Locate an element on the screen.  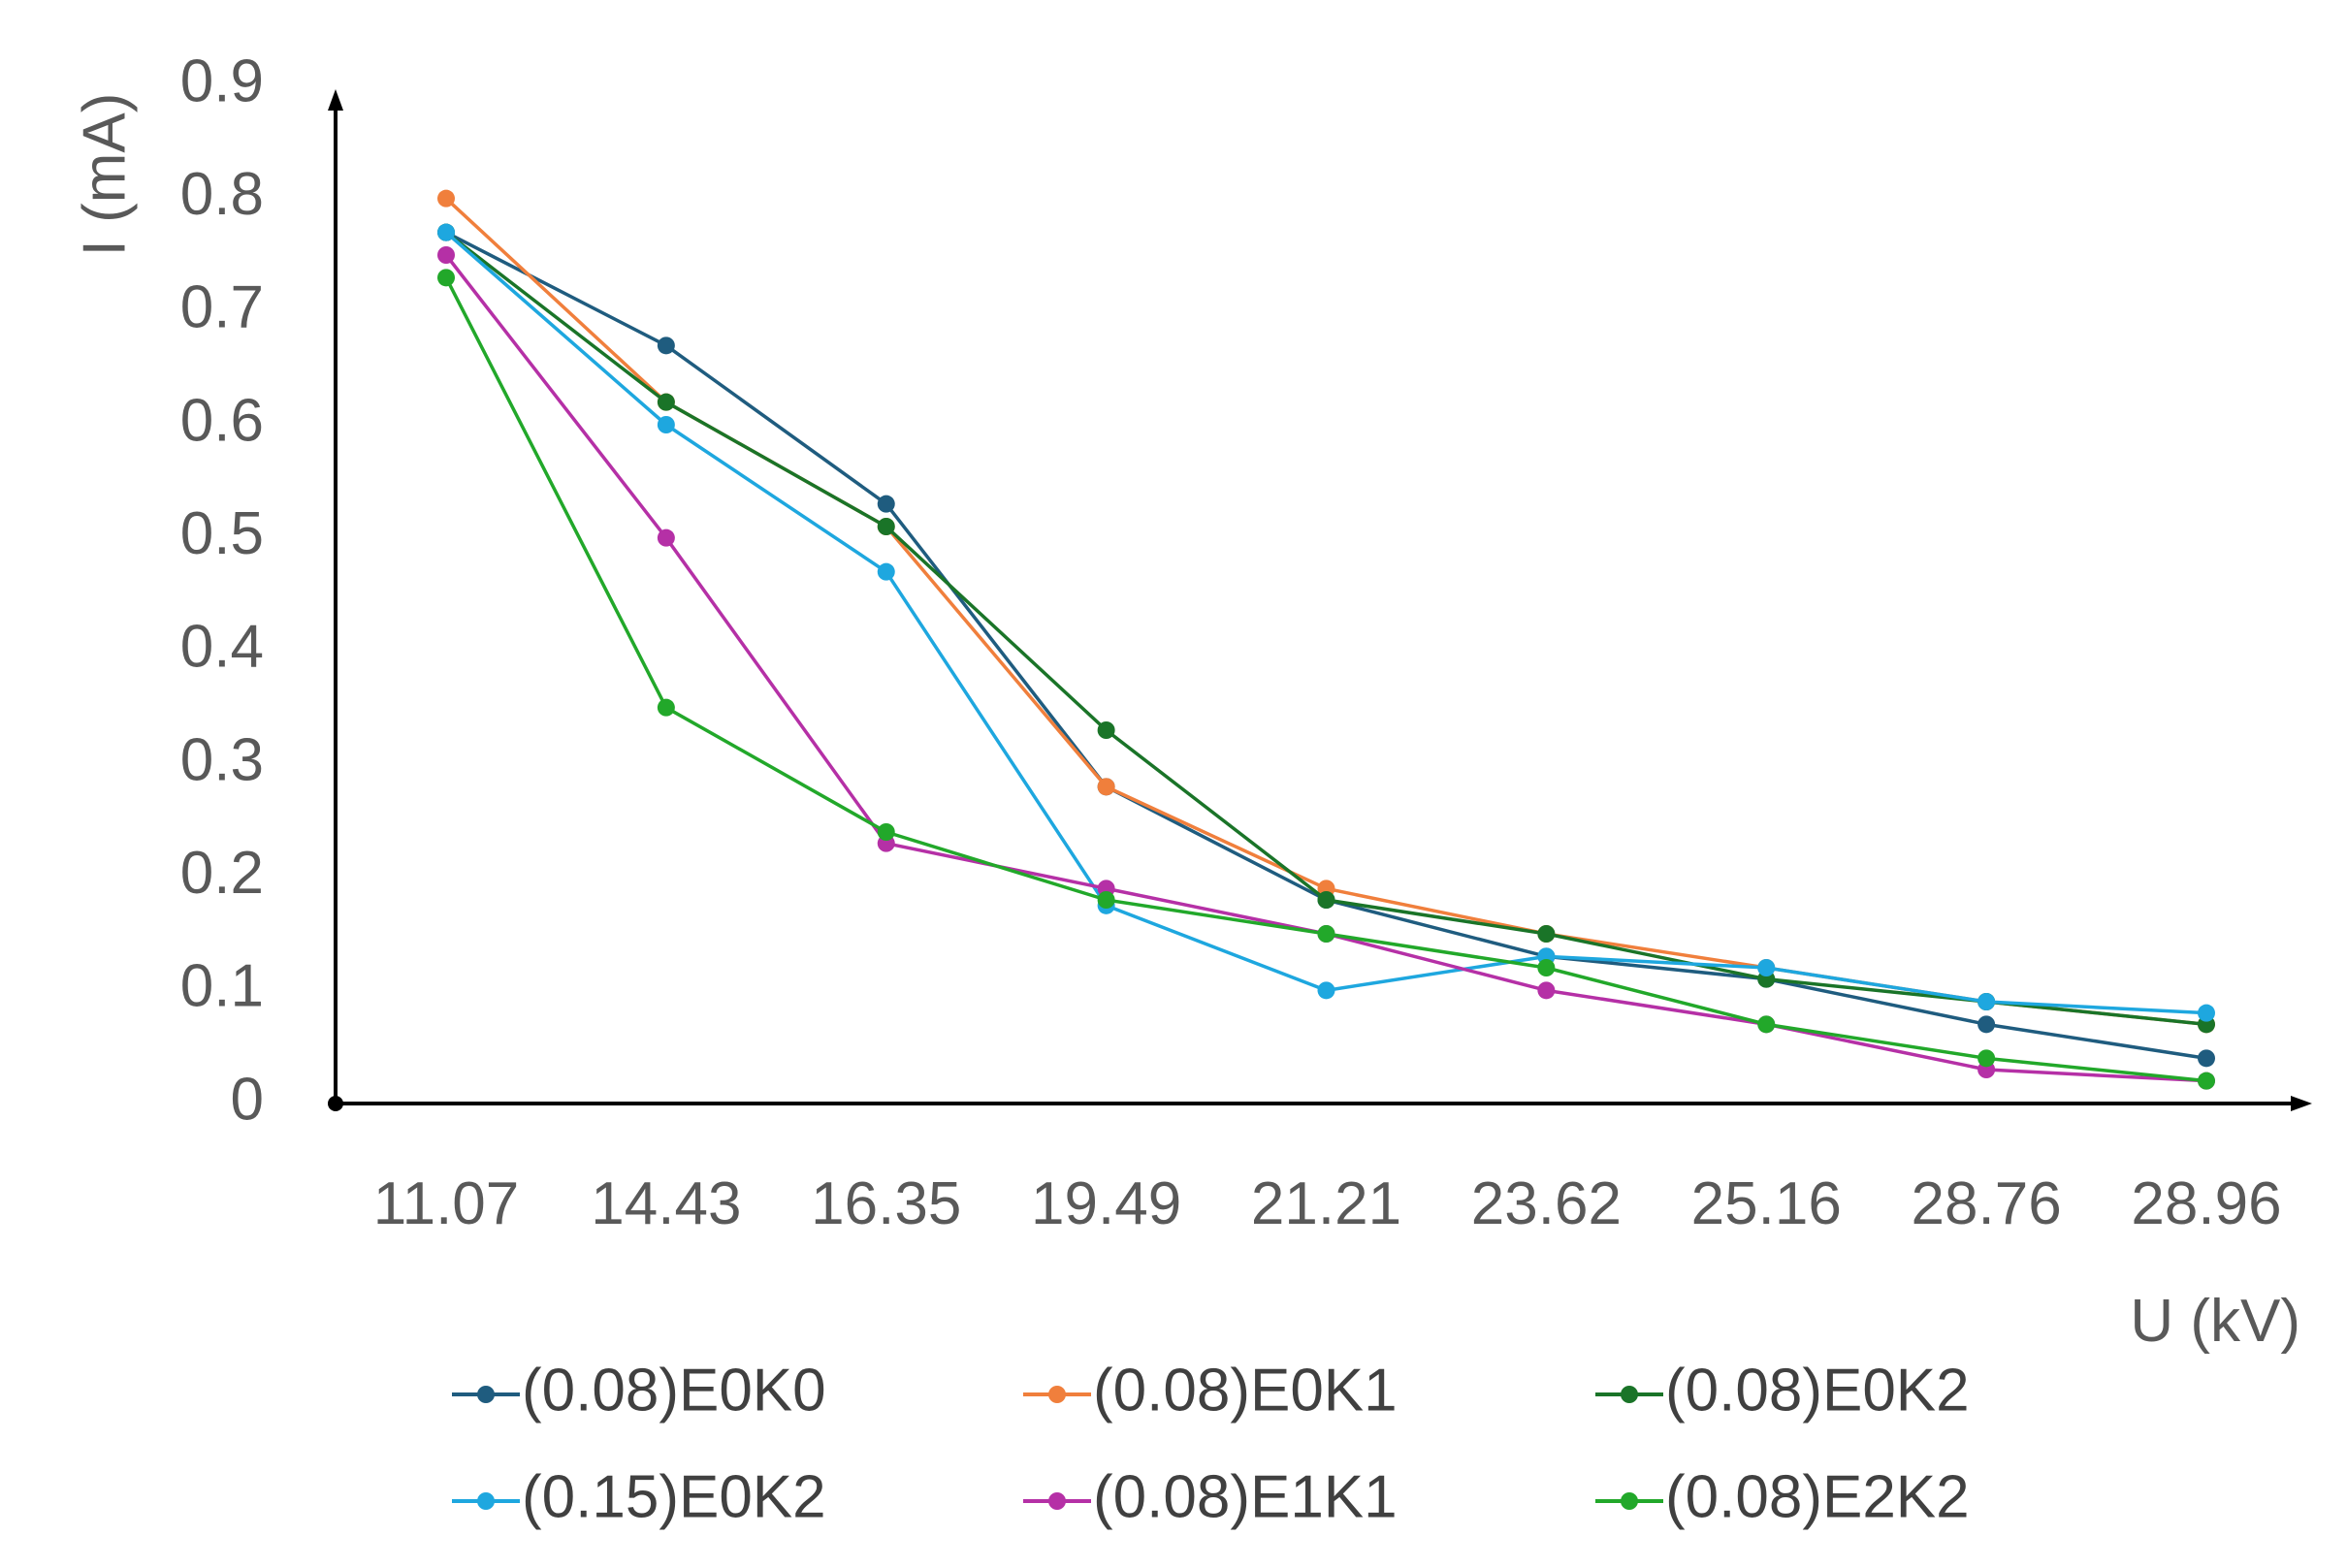
x-tick-label: 16.35 is located at coordinates (886, 1203).